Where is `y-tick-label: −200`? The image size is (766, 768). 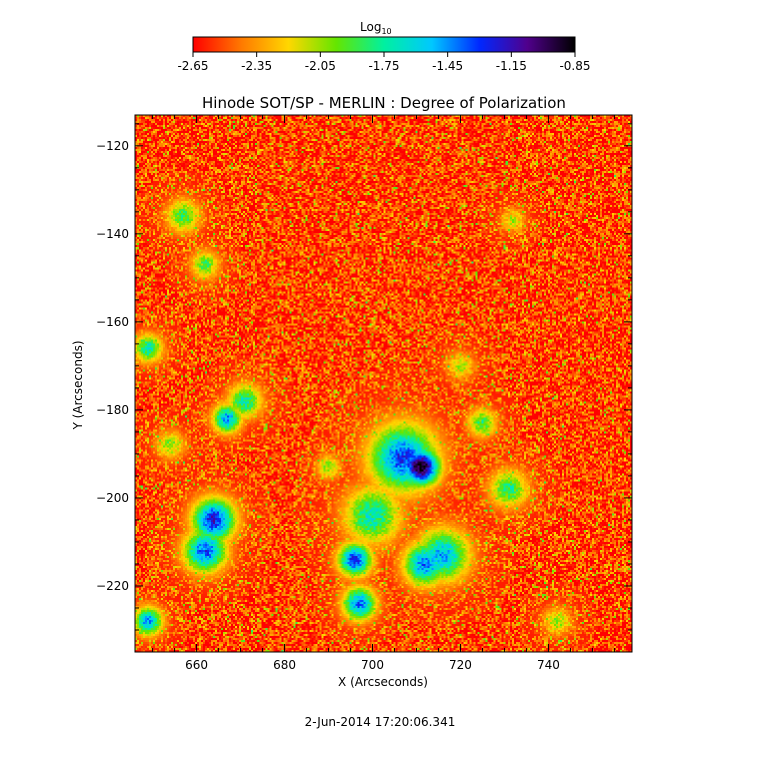 y-tick-label: −200 is located at coordinates (112, 498).